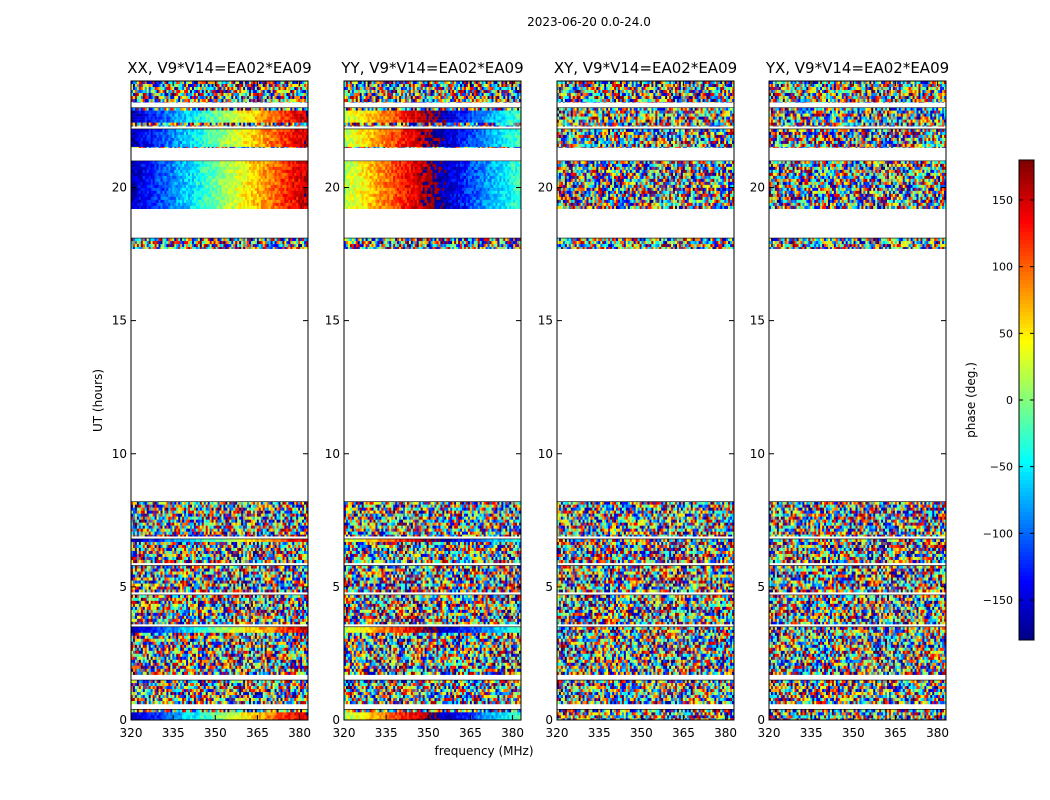 Image resolution: width=1050 pixels, height=800 pixels. I want to click on colorbar-tick-label: 0, so click(1009, 400).